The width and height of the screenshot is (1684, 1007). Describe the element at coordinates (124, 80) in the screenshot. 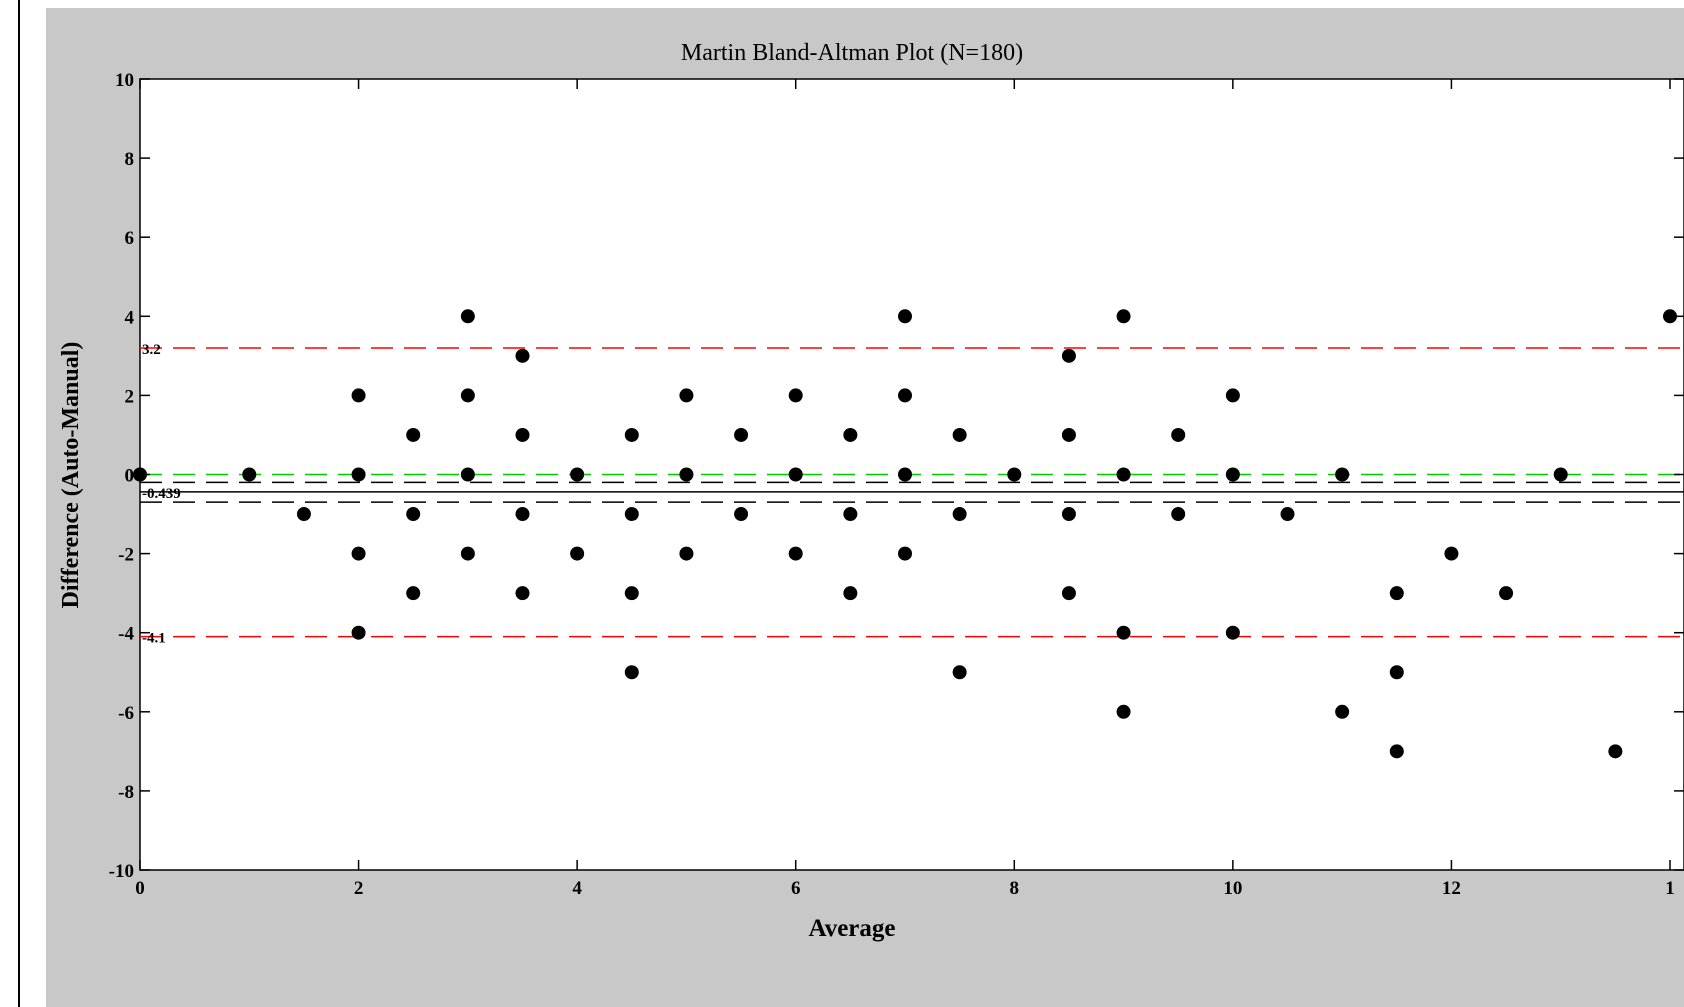

I see `y-tick-label: 10` at that location.